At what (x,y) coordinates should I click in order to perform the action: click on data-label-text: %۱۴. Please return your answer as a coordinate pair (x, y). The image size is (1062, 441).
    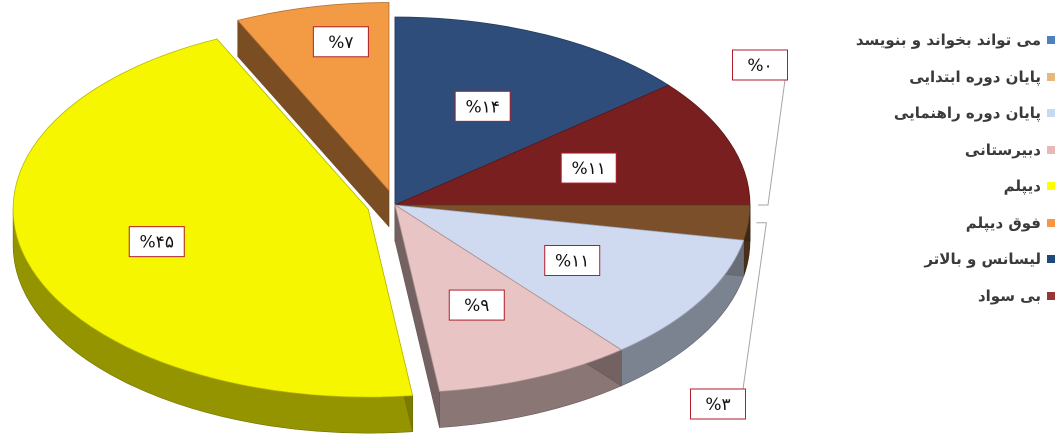
    Looking at the image, I should click on (482, 107).